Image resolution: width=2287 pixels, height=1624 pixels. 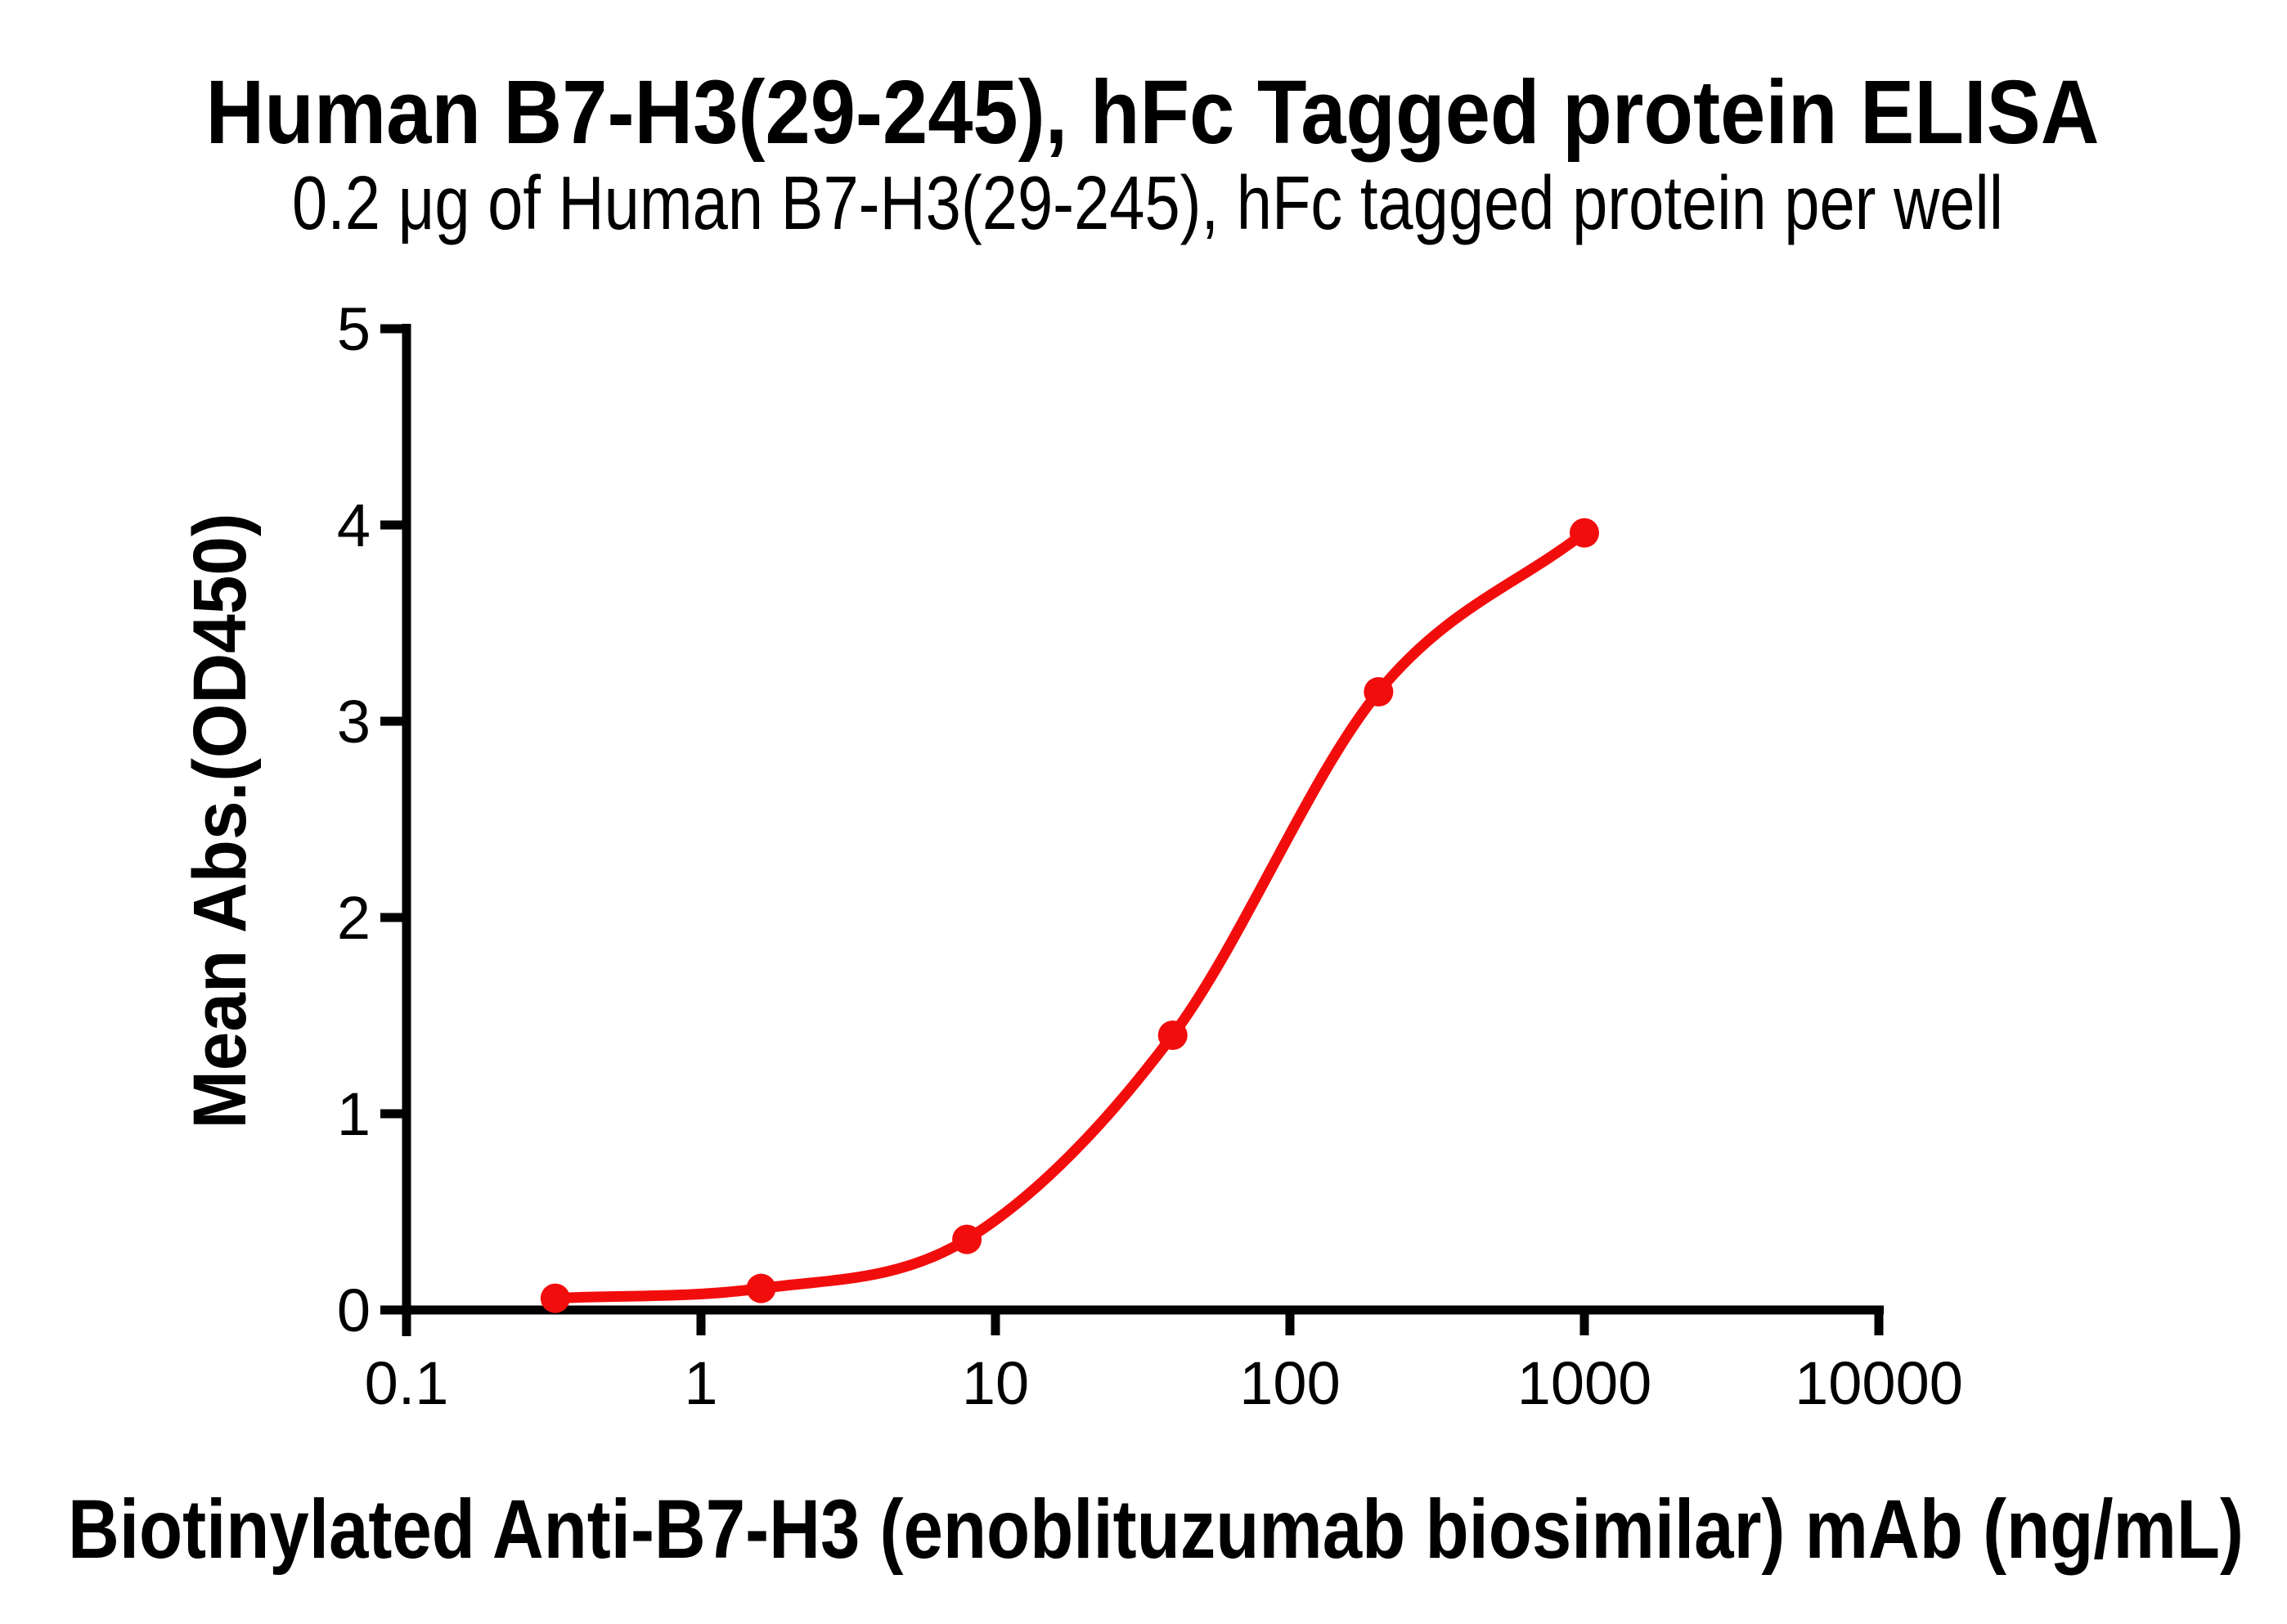 What do you see at coordinates (1584, 1383) in the screenshot?
I see `x-tick-label: 1000` at bounding box center [1584, 1383].